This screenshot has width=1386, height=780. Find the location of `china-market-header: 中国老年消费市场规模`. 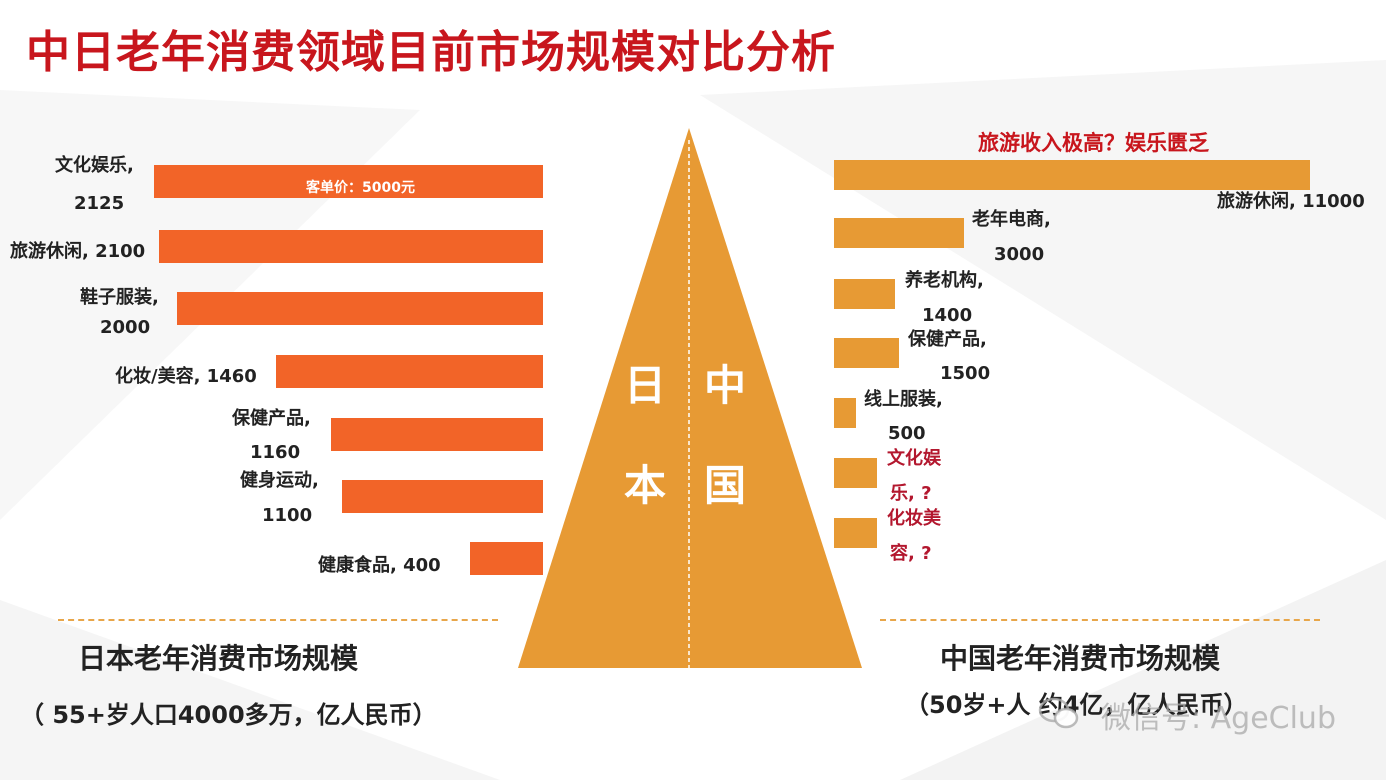

china-market-header: 中国老年消费市场规模 is located at coordinates (1080, 658).